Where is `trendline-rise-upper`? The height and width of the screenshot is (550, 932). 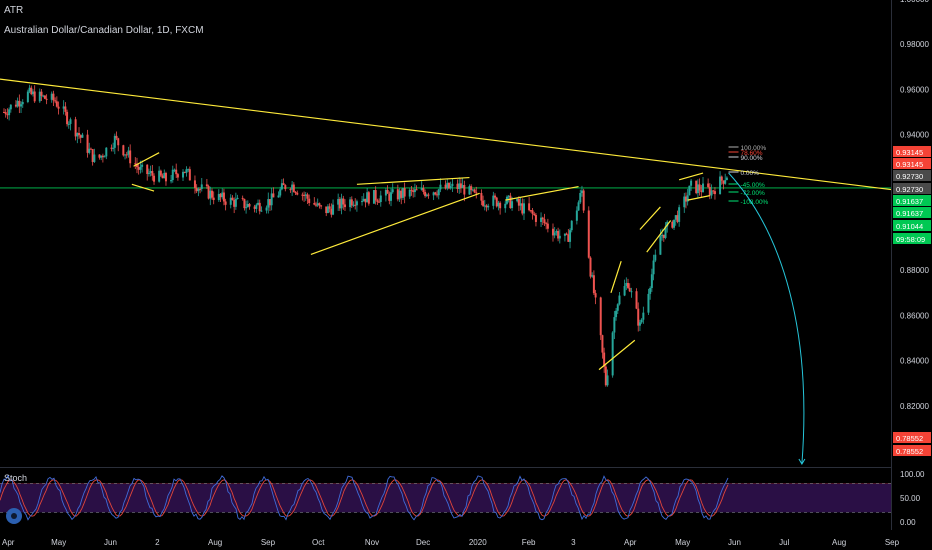 trendline-rise-upper is located at coordinates (650, 218).